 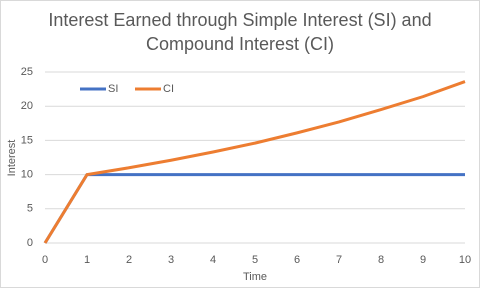 I want to click on x-tick-label: 1, so click(x=87, y=260).